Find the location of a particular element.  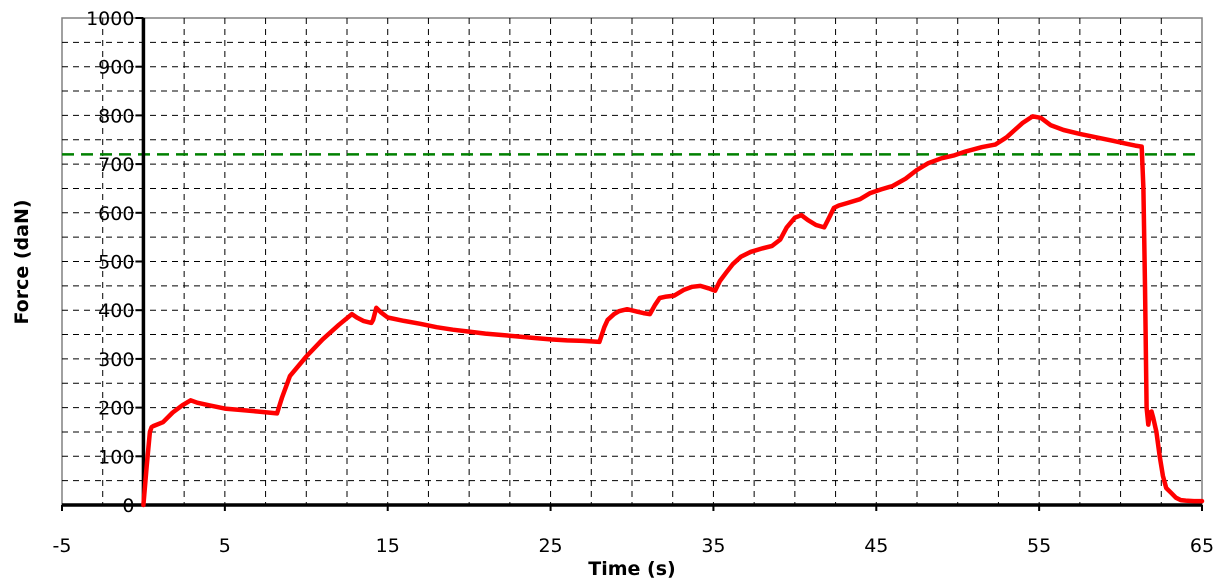

x-tick-label: 55 is located at coordinates (1039, 546).